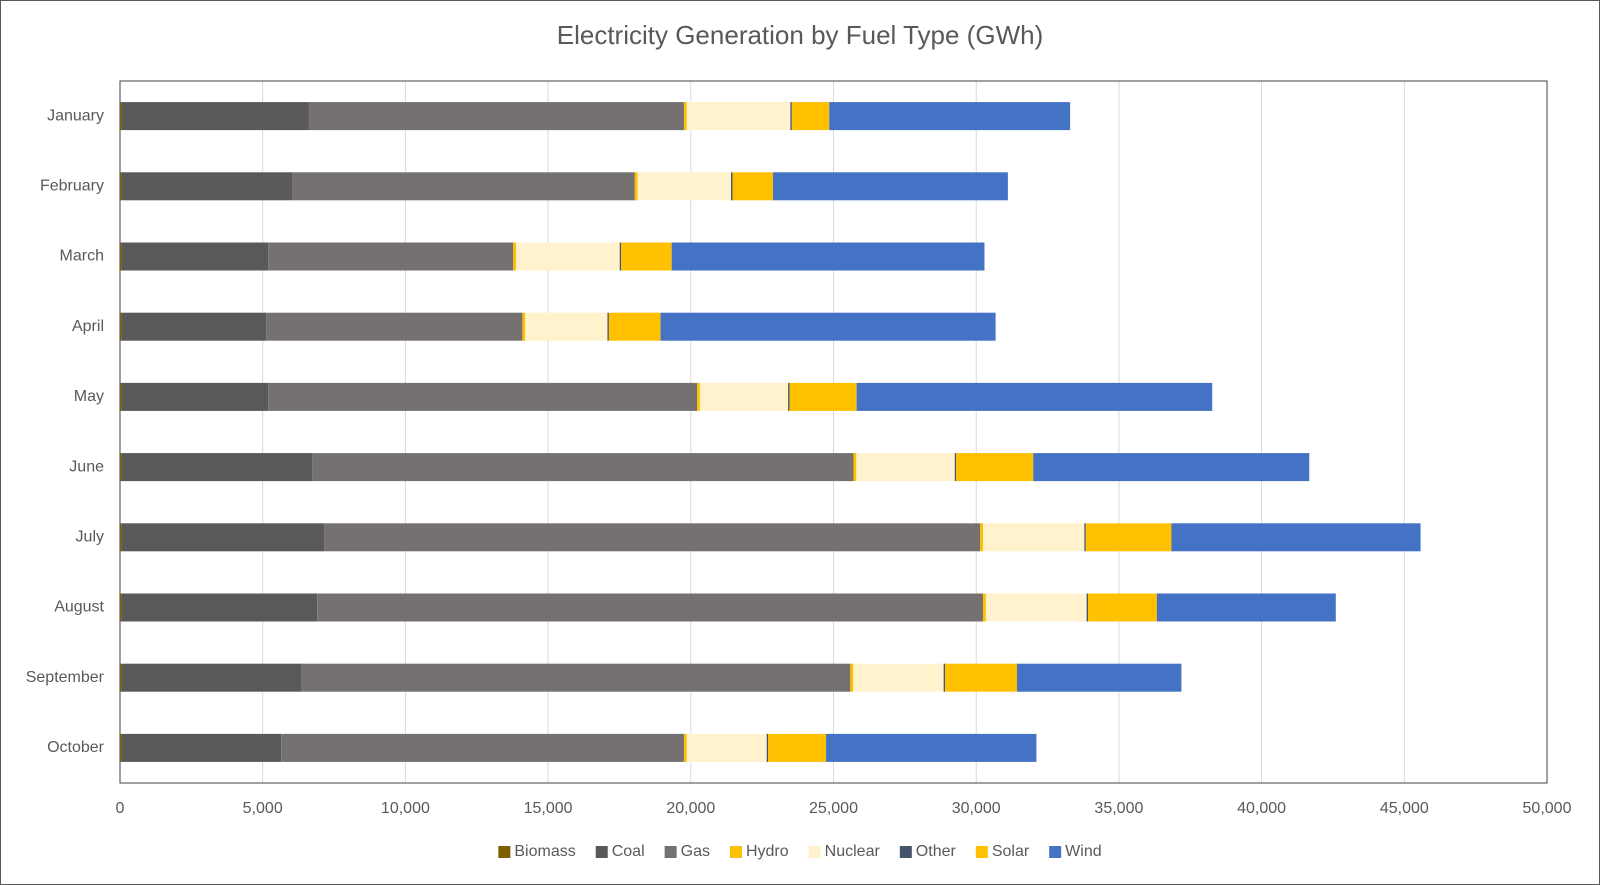 This screenshot has width=1600, height=885. Describe the element at coordinates (690, 808) in the screenshot. I see `x-tick-label: 20,000` at that location.